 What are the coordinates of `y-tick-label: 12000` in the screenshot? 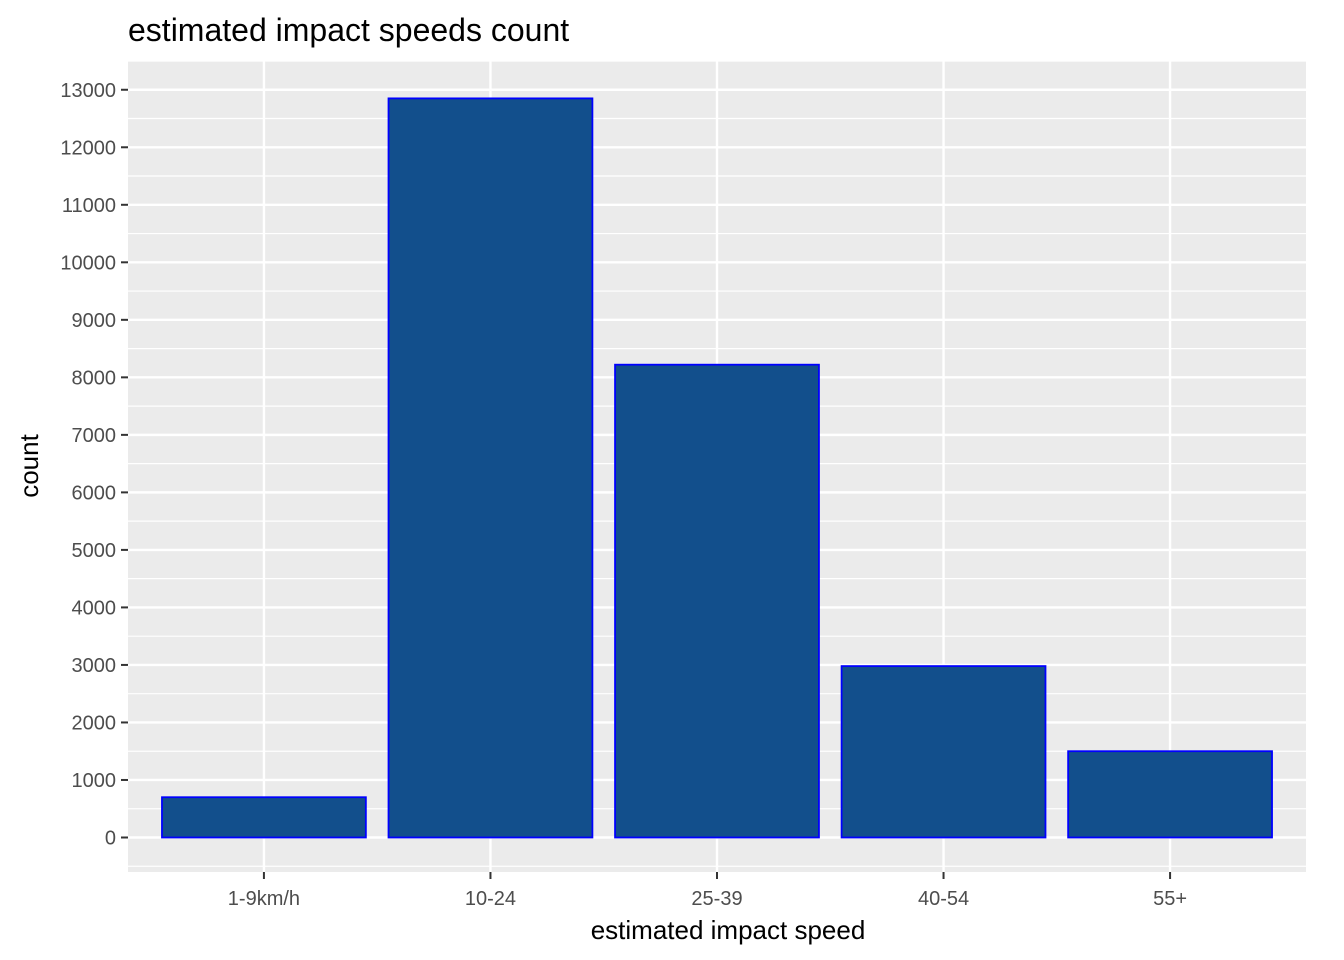 It's located at (88, 148).